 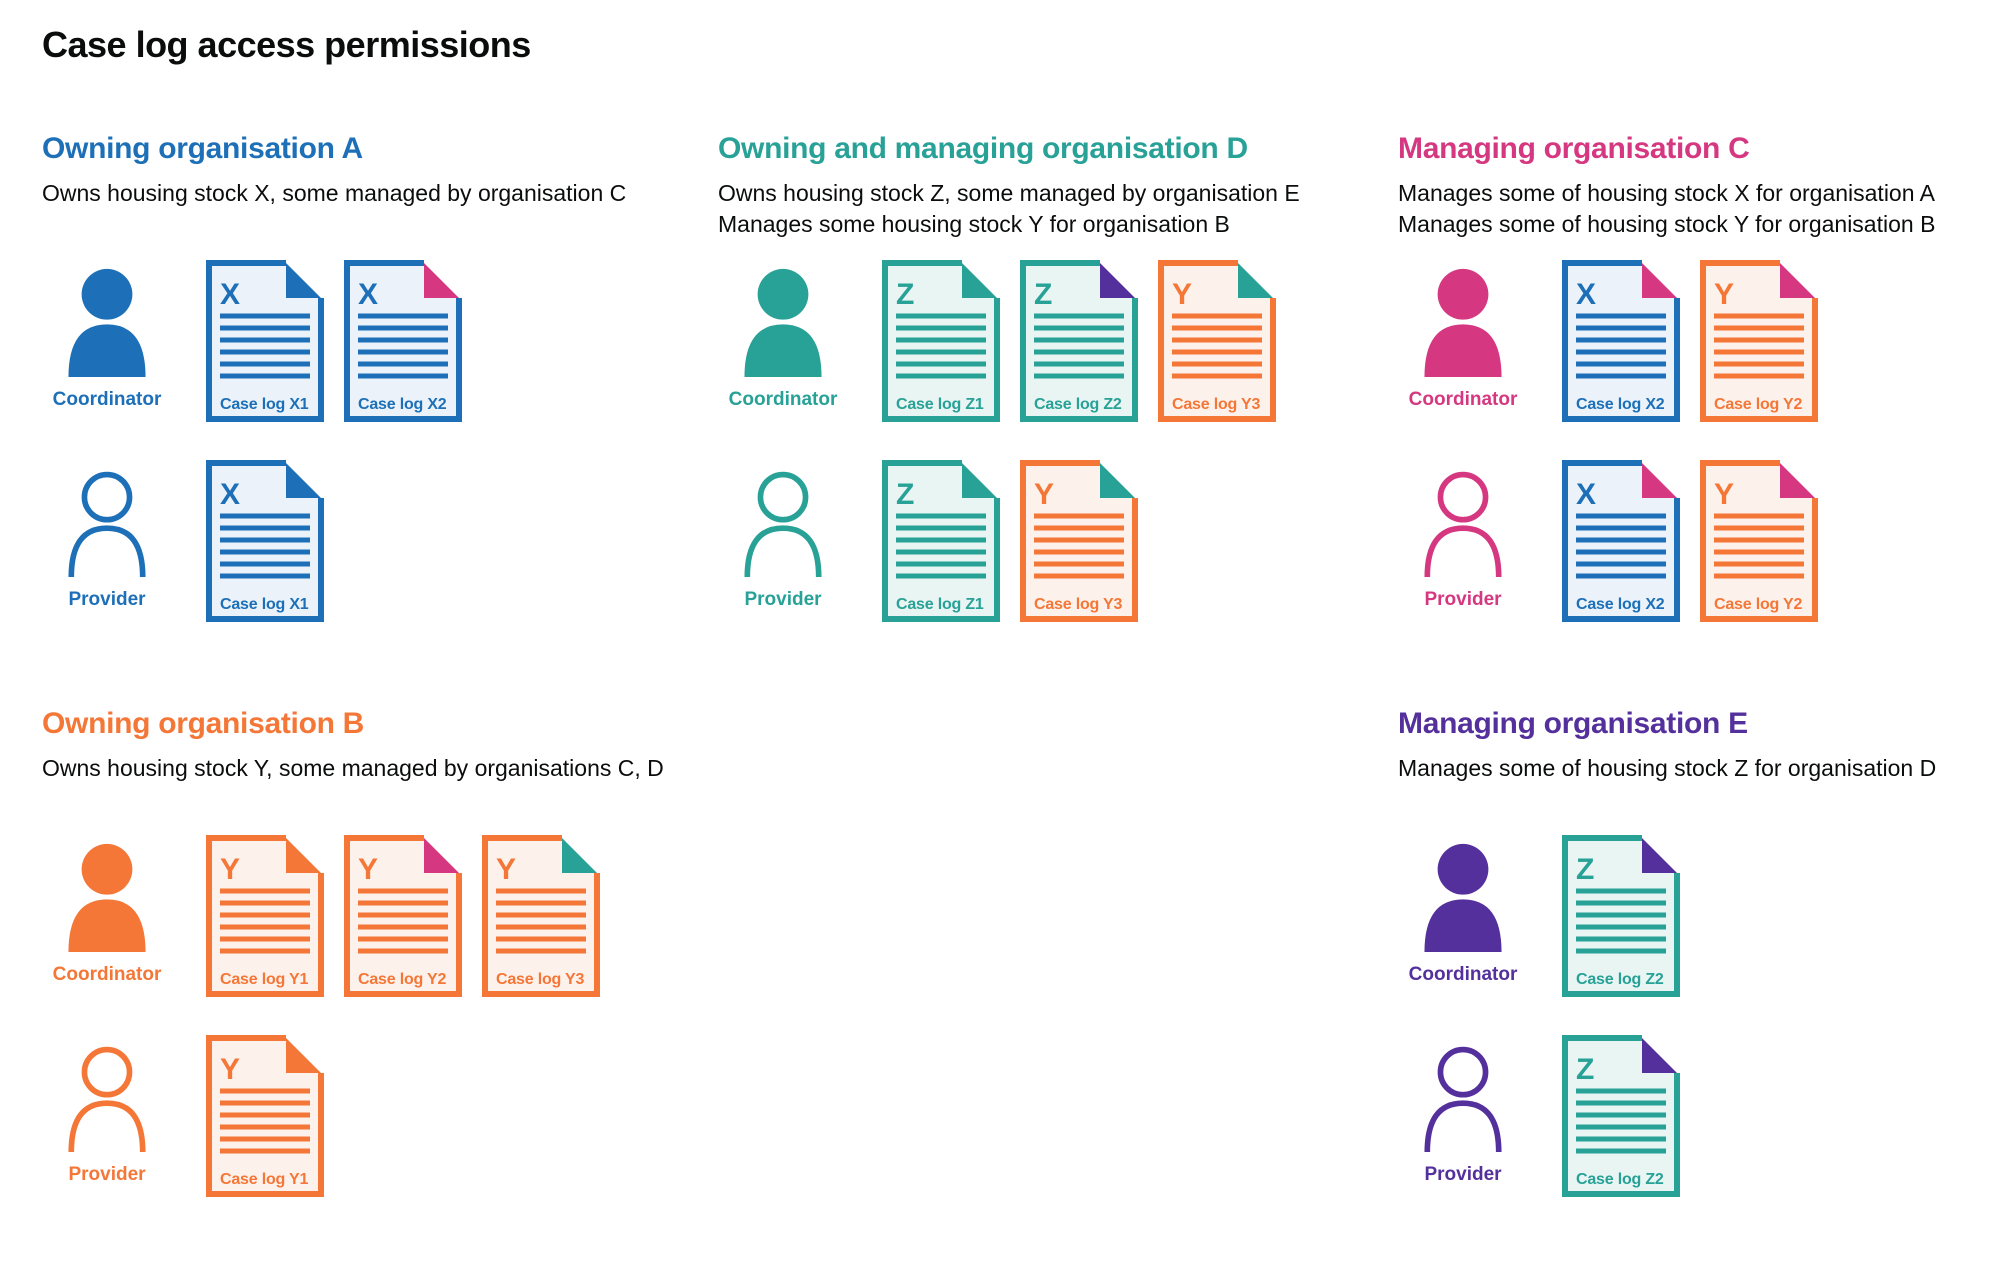 I want to click on section-title: Owning and managing organisation D, so click(x=983, y=148).